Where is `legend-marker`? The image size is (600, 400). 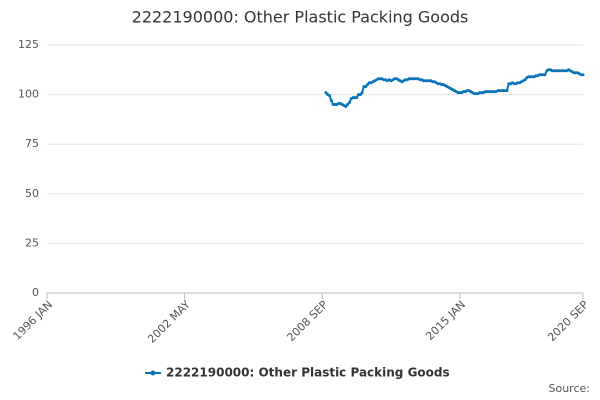 legend-marker is located at coordinates (153, 373).